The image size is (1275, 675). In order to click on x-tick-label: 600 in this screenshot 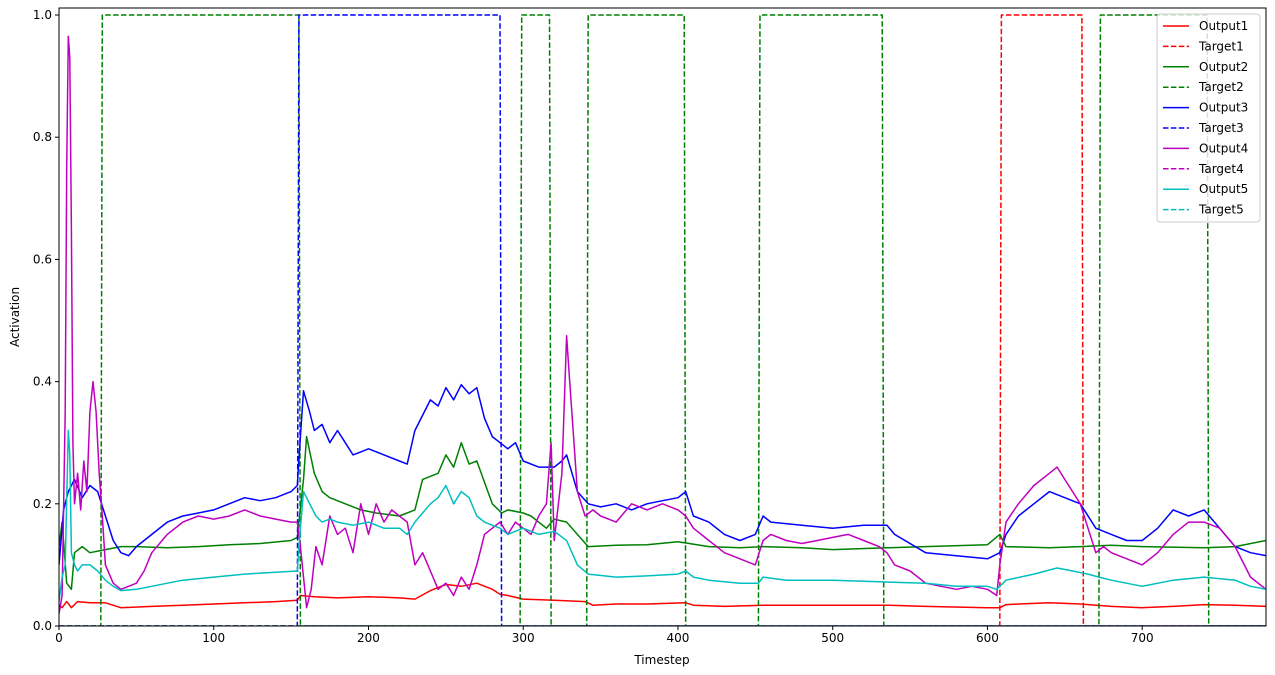, I will do `click(987, 638)`.